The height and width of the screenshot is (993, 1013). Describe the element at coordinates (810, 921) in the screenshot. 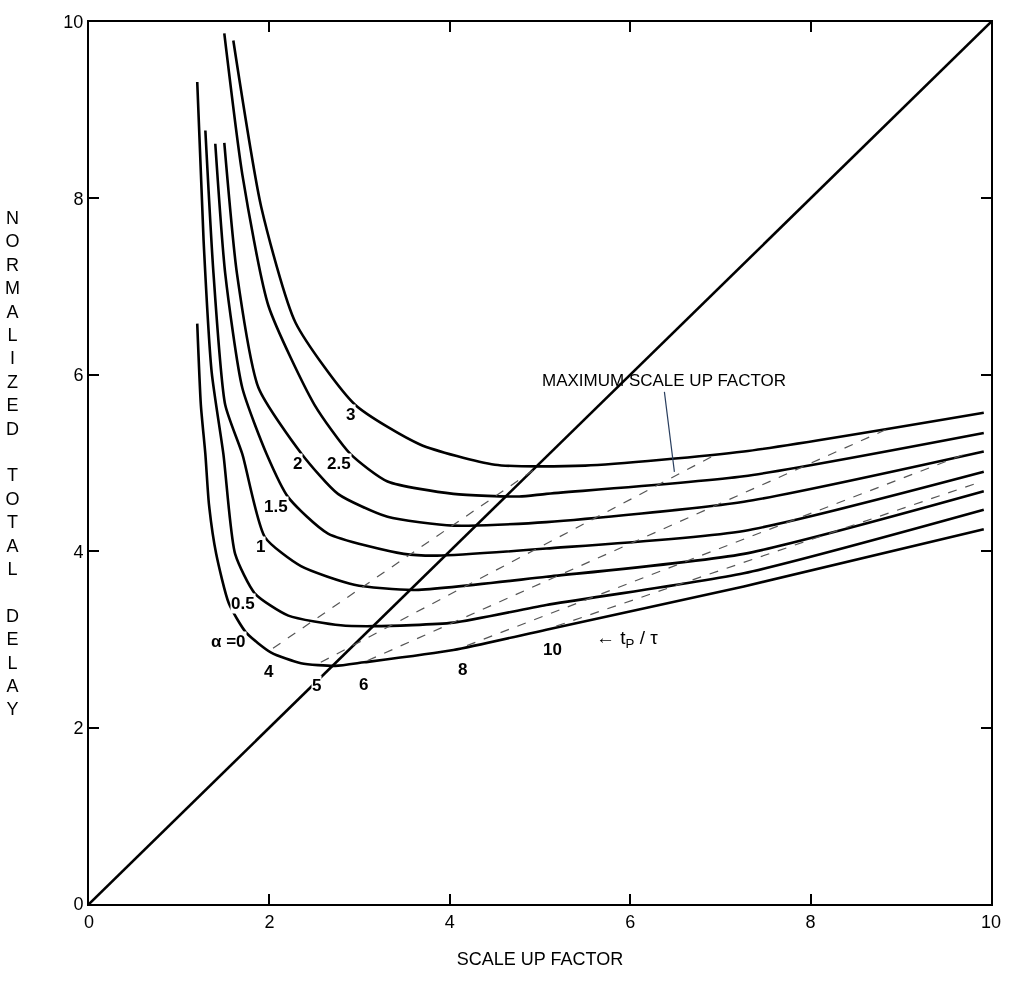

I see `x-tick-label: 8` at that location.